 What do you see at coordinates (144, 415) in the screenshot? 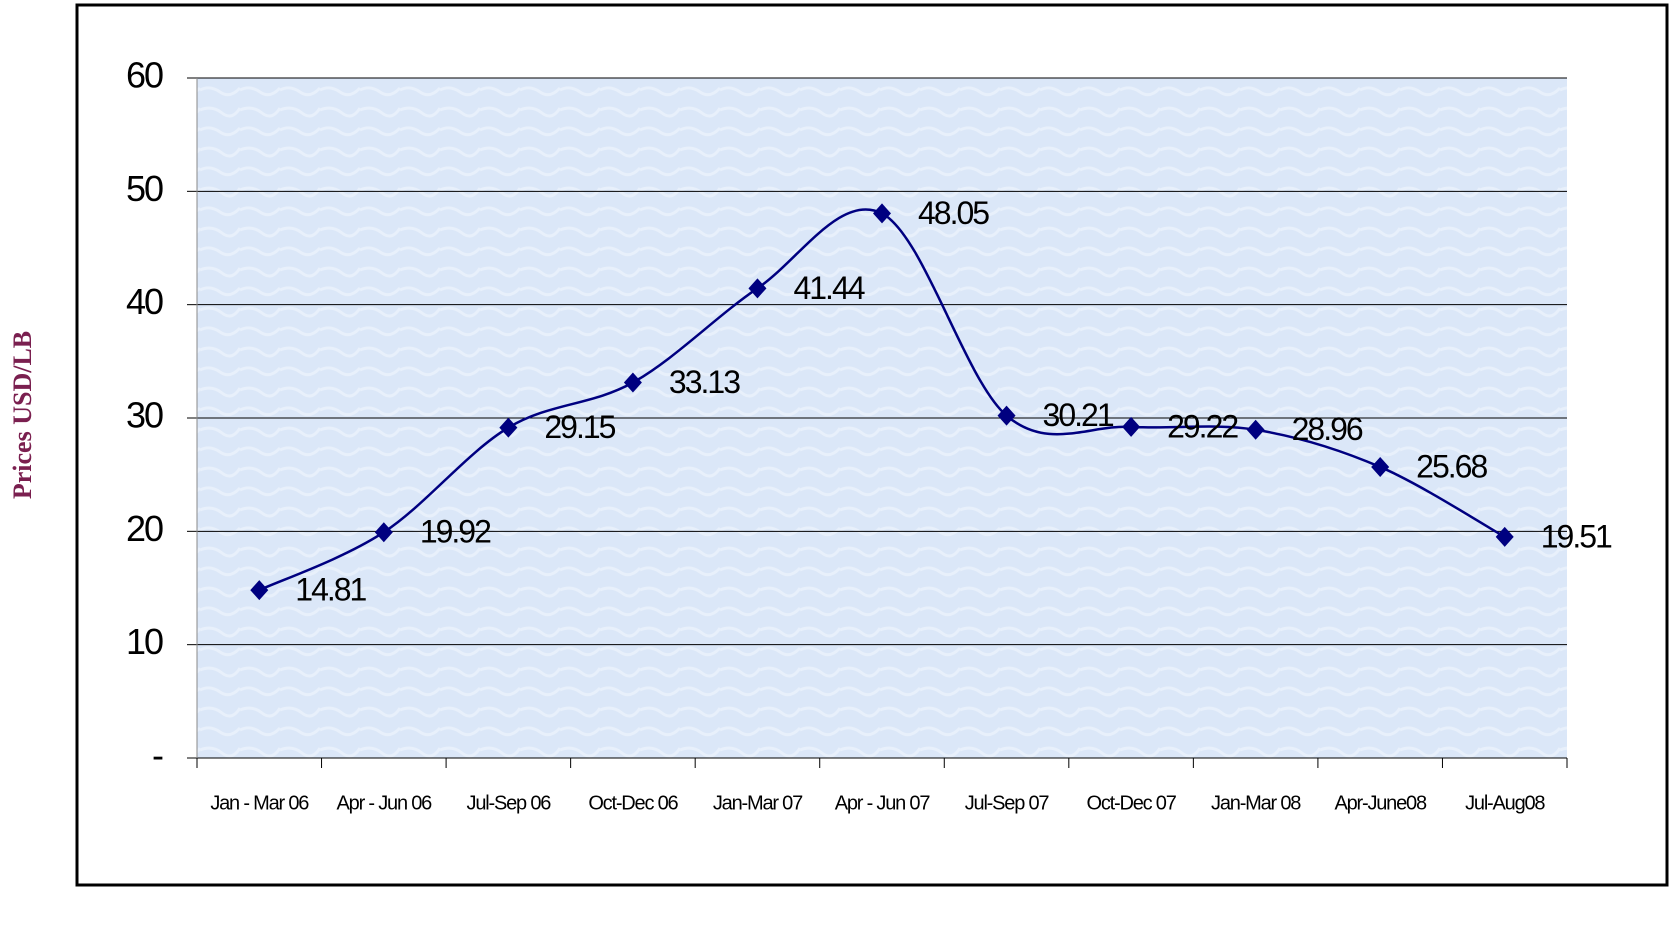
I see `y-tick-label: 30` at bounding box center [144, 415].